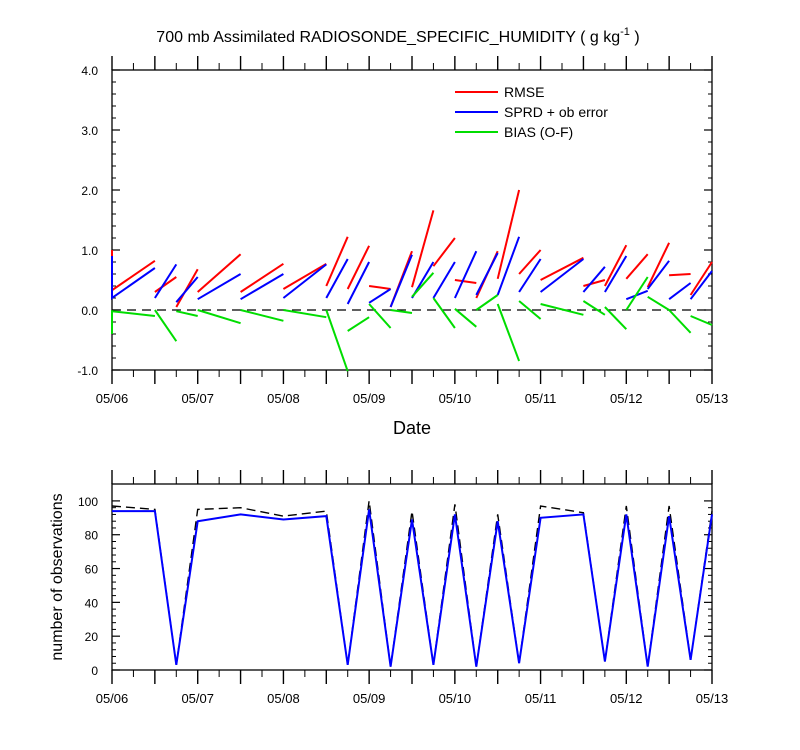 The image size is (800, 750). Describe the element at coordinates (89, 311) in the screenshot. I see `top-y-tick-label: 0.0` at that location.